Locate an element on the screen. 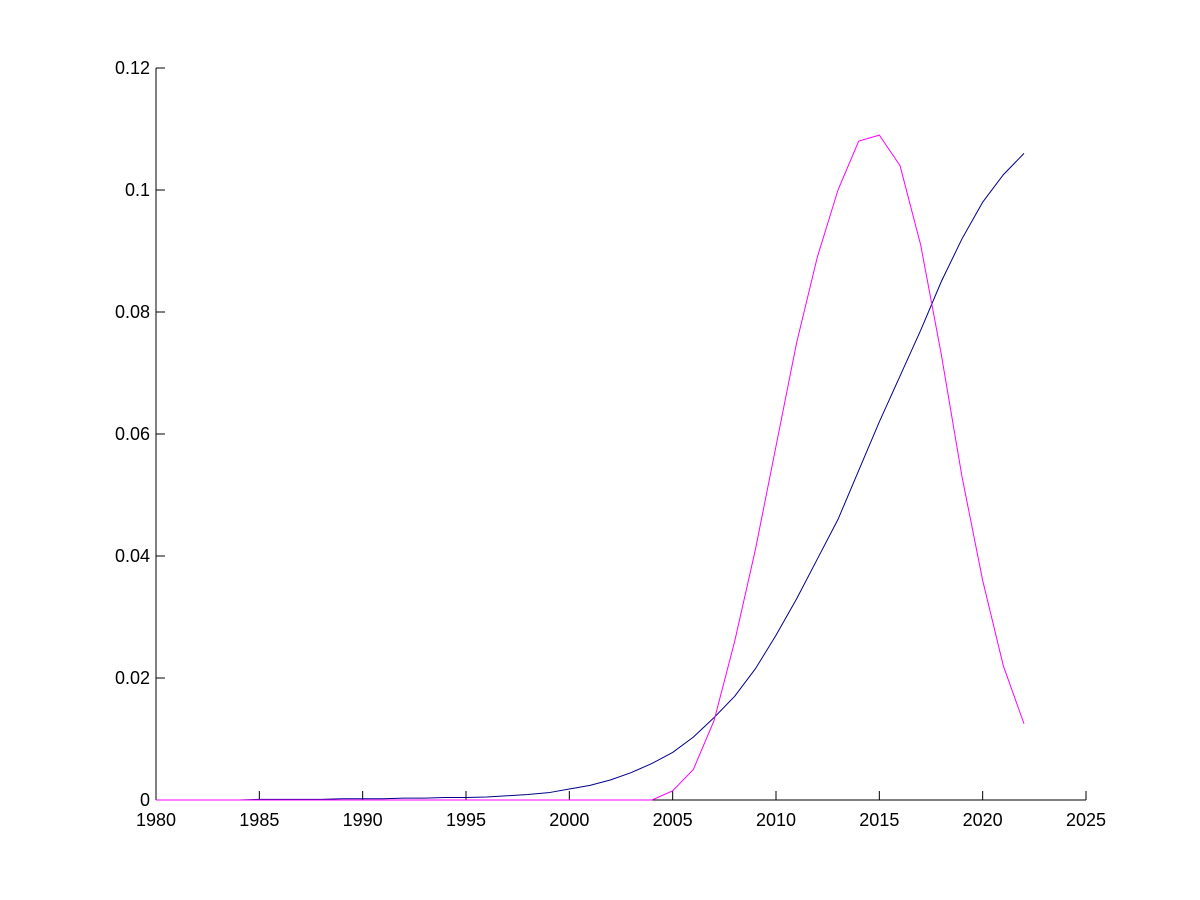 This screenshot has height=900, width=1200. y-tick-label: 0.06 is located at coordinates (132, 434).